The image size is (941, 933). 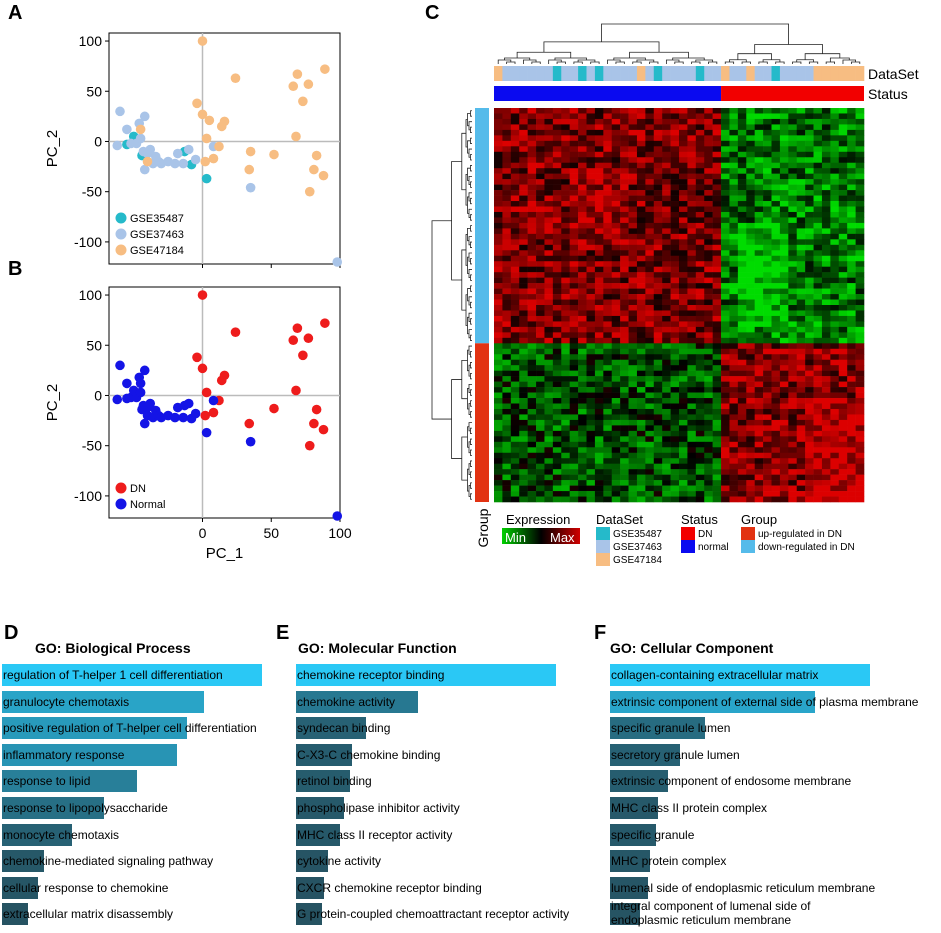 What do you see at coordinates (482, 422) in the screenshot?
I see `group-bar-up` at bounding box center [482, 422].